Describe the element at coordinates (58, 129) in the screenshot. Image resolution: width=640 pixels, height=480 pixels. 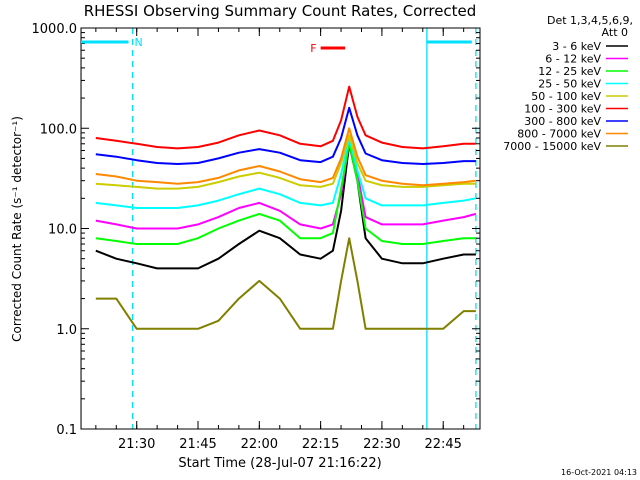
I see `y-tick-label: 100.0` at that location.